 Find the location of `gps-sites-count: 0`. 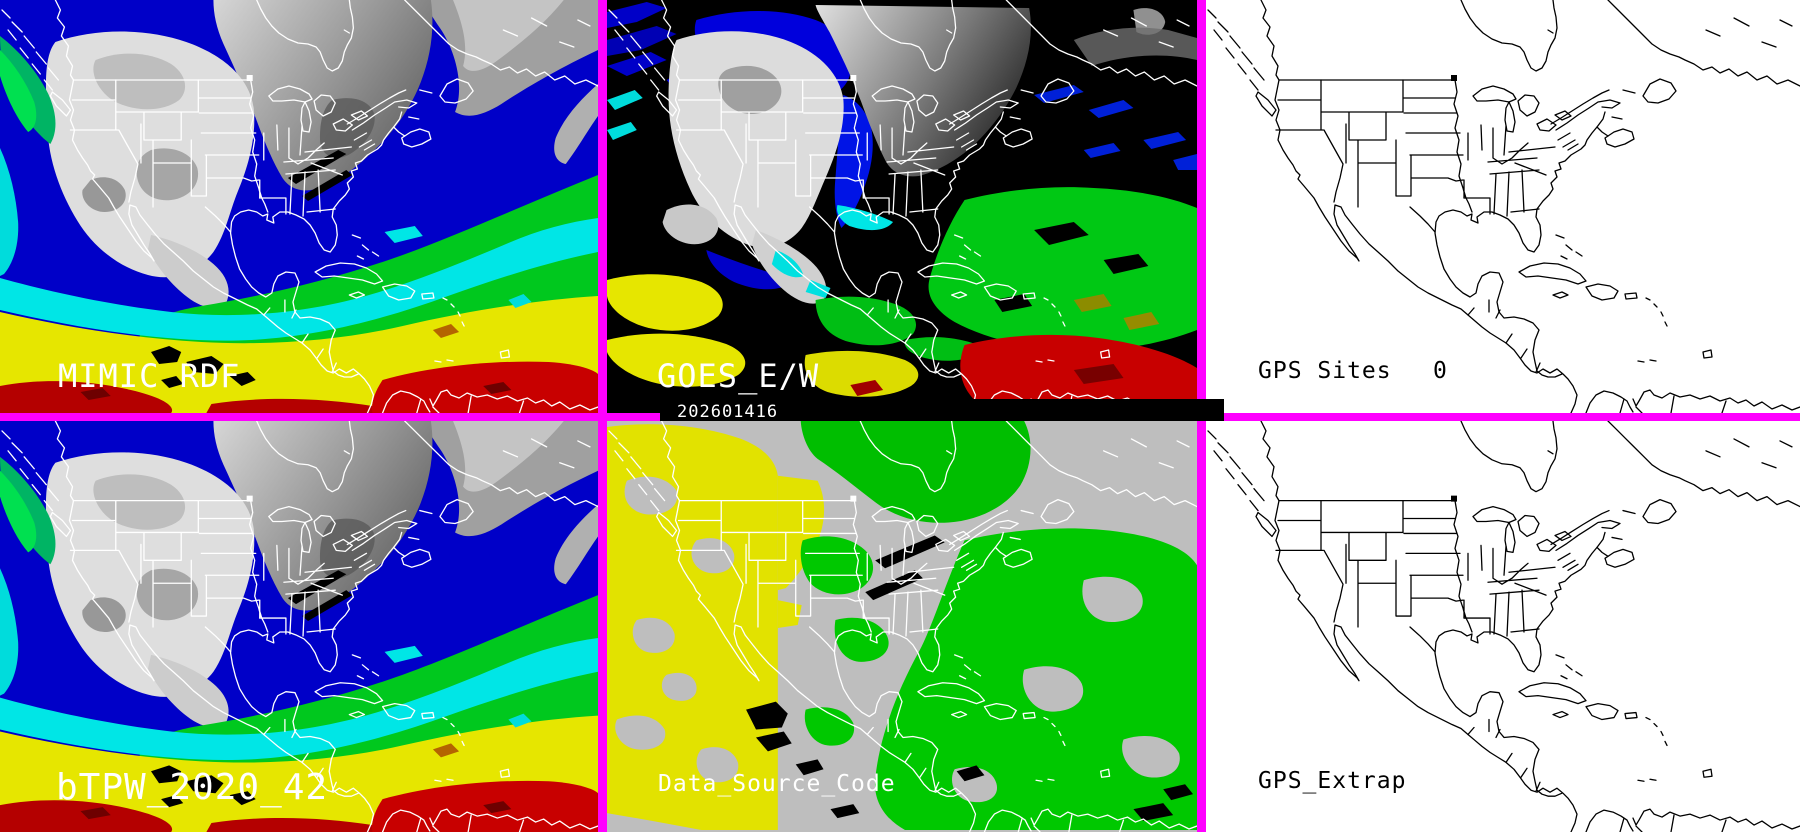

gps-sites-count: 0 is located at coordinates (1440, 371).